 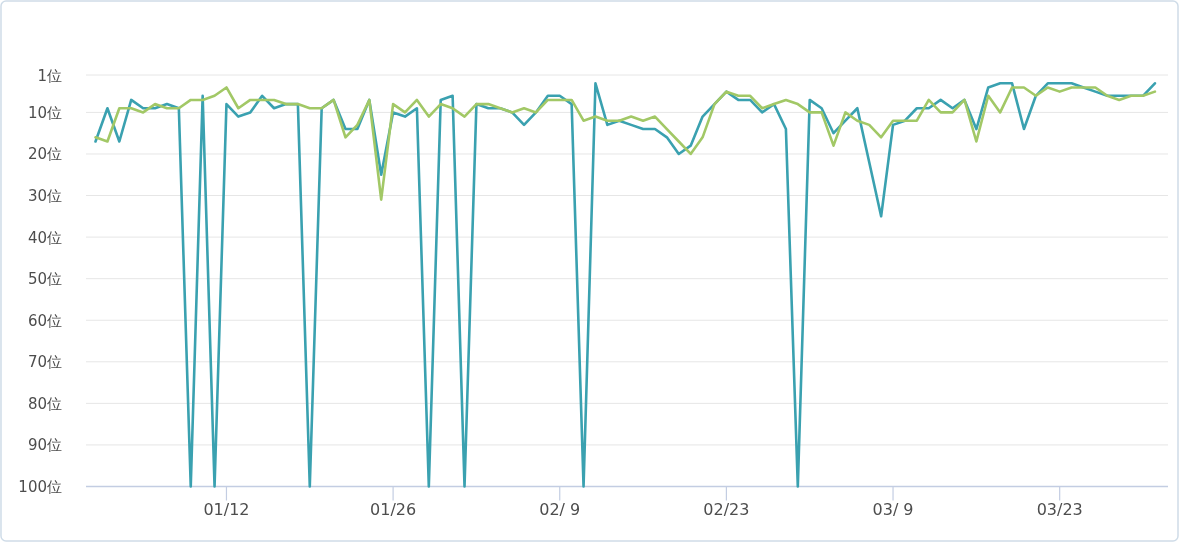 What do you see at coordinates (44, 112) in the screenshot?
I see `y-tick-label: 10位` at bounding box center [44, 112].